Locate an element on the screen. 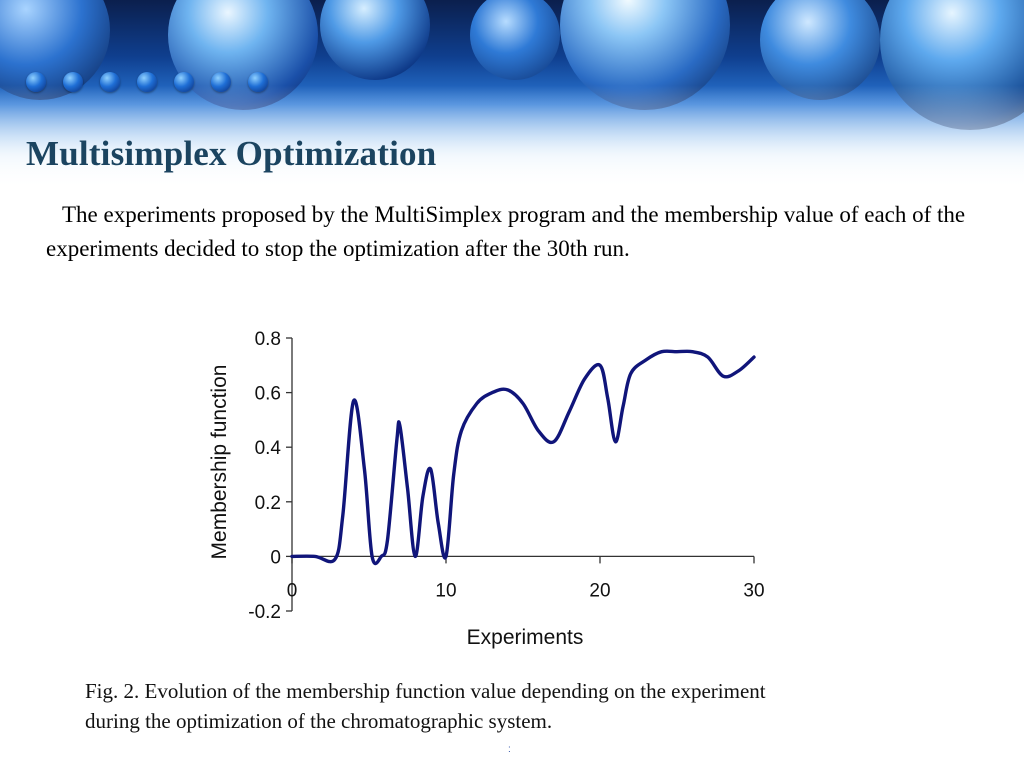 Image resolution: width=1024 pixels, height=768 pixels. series-group is located at coordinates (523, 457).